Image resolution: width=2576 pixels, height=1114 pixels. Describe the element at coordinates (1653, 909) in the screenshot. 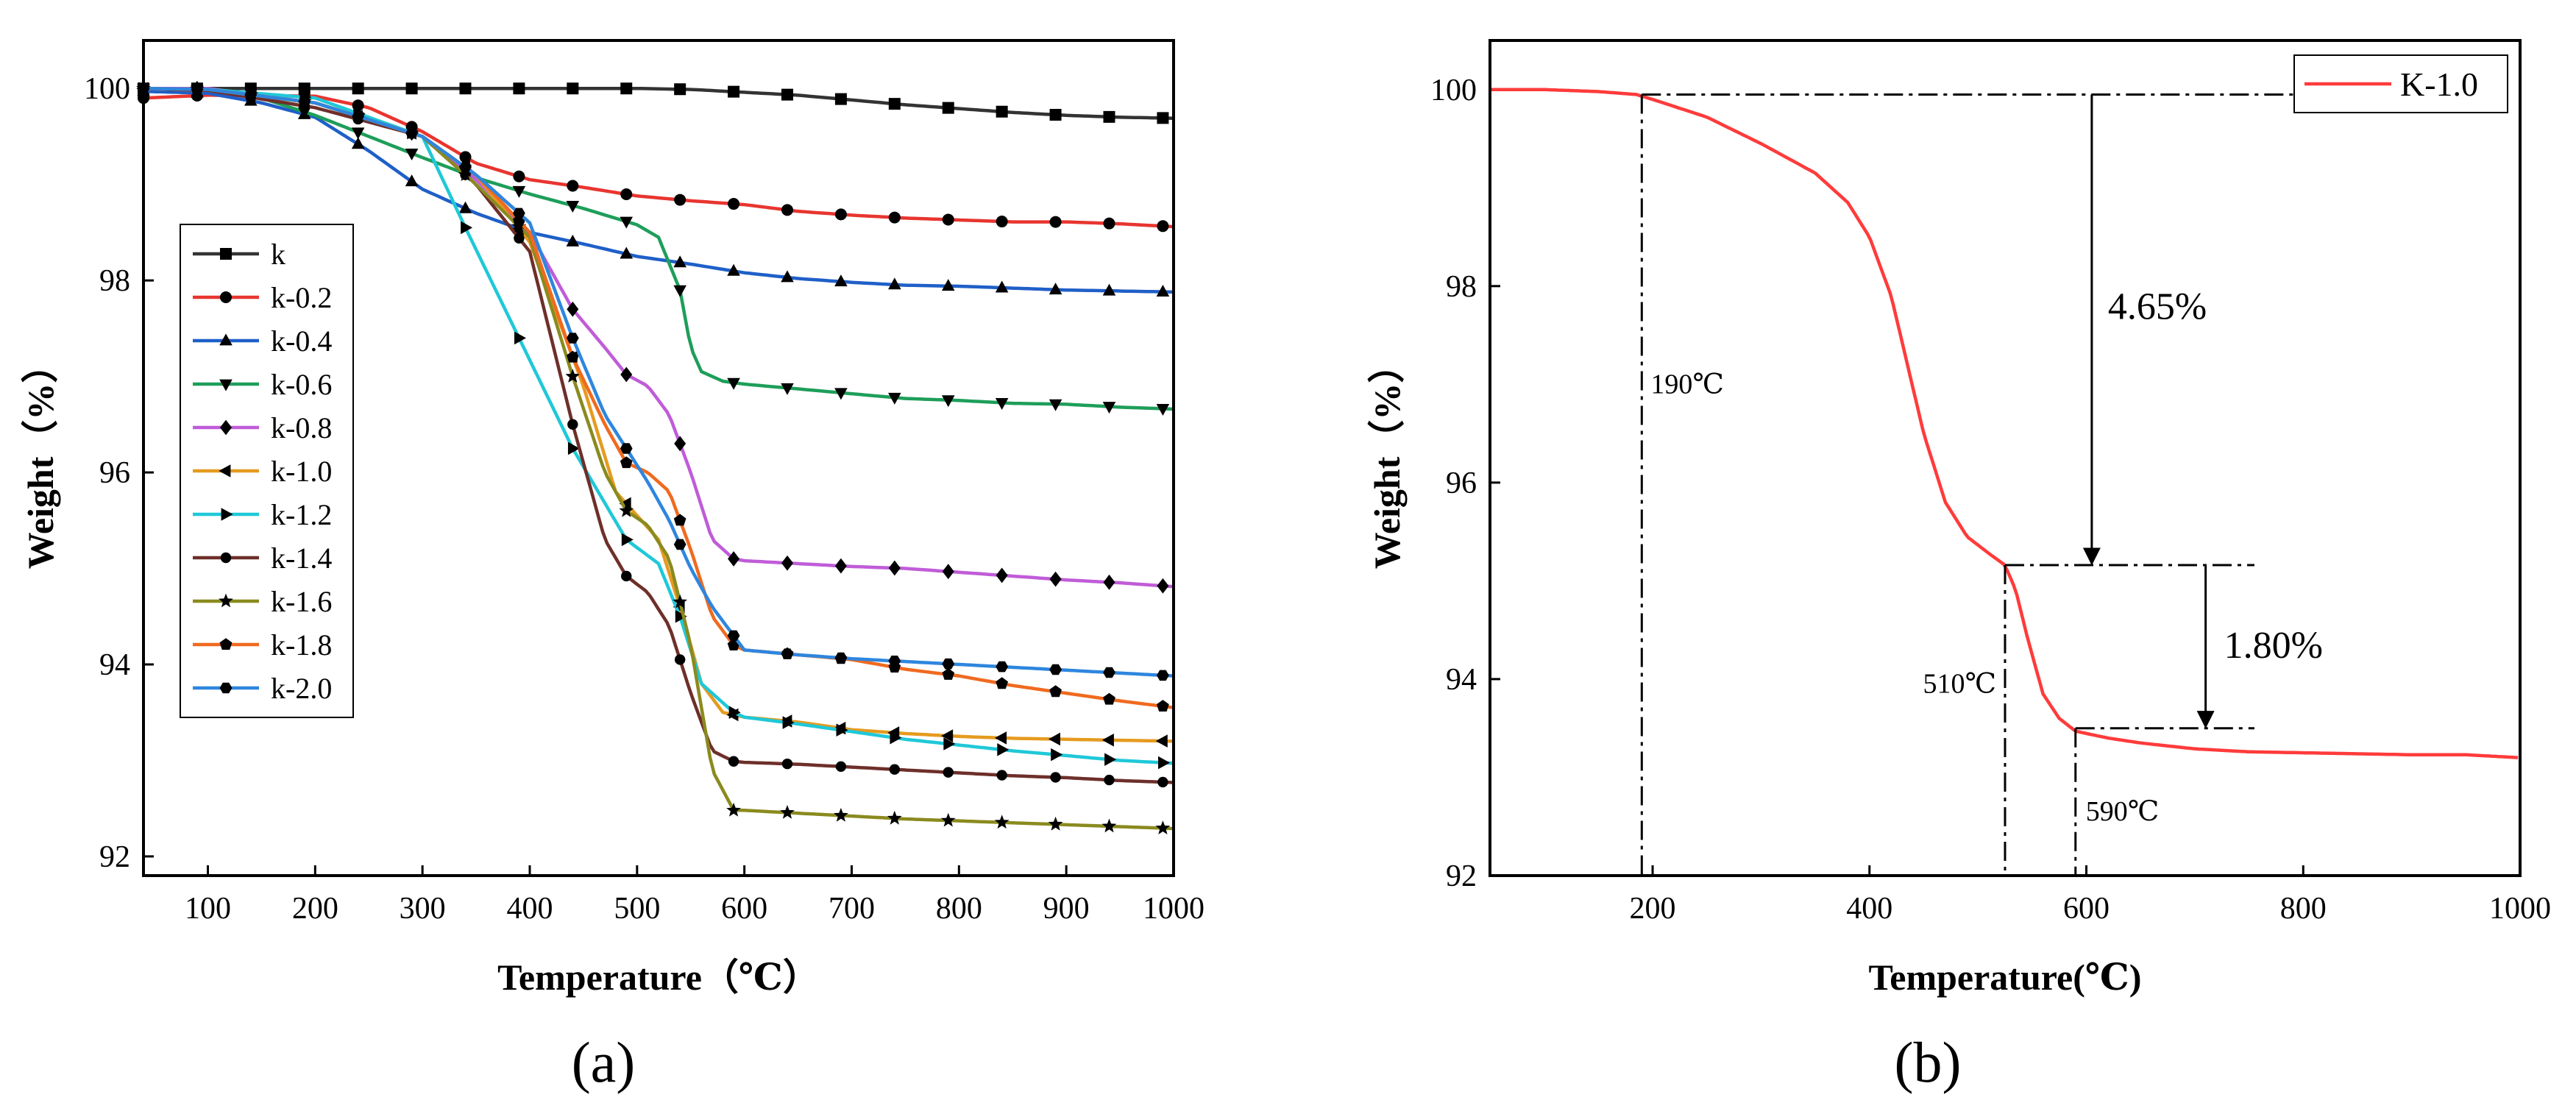

I see `chart-b-x-tick-label: 200` at that location.